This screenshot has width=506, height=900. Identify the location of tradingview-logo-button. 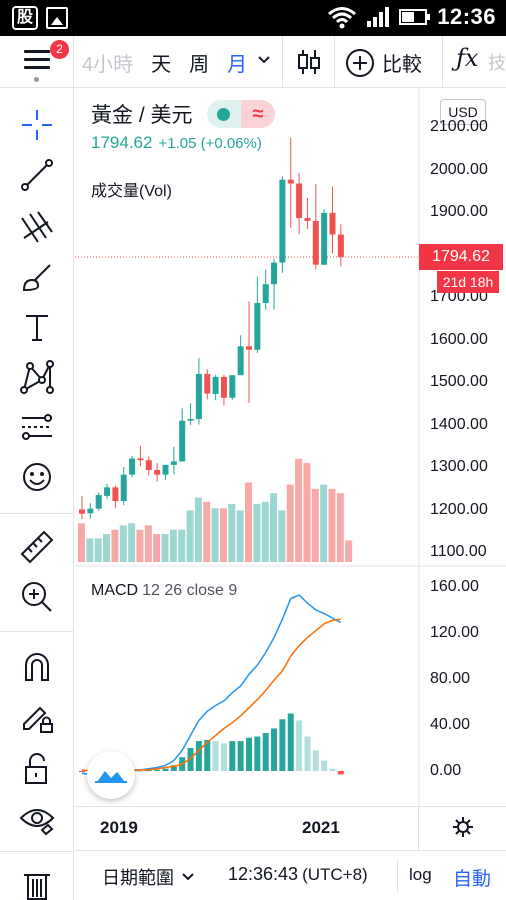
(111, 775).